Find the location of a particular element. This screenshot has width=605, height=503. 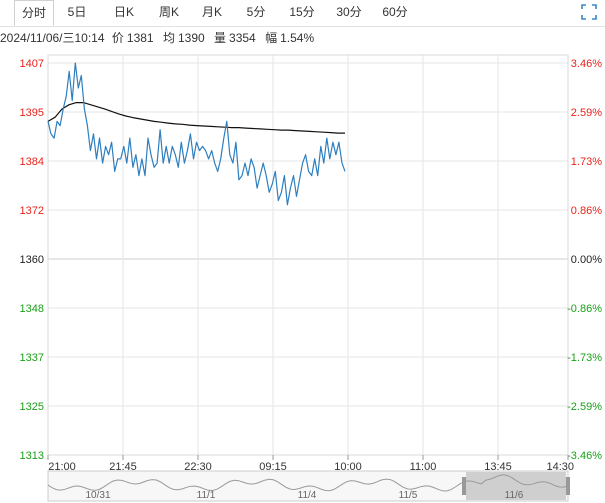

tab-monthly-k: 月K is located at coordinates (211, 12).